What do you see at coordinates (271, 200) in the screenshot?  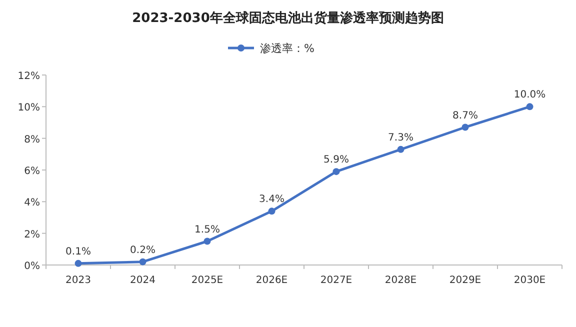 I see `data-label: 3.4%` at bounding box center [271, 200].